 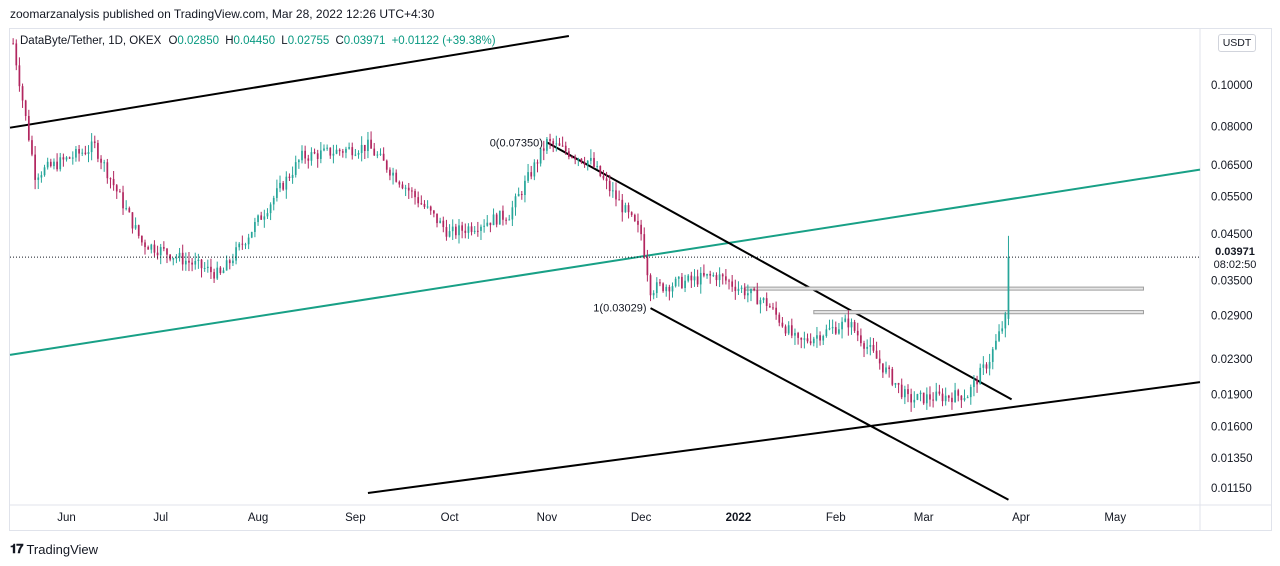 What do you see at coordinates (254, 41) in the screenshot?
I see `high-value: 0.04450` at bounding box center [254, 41].